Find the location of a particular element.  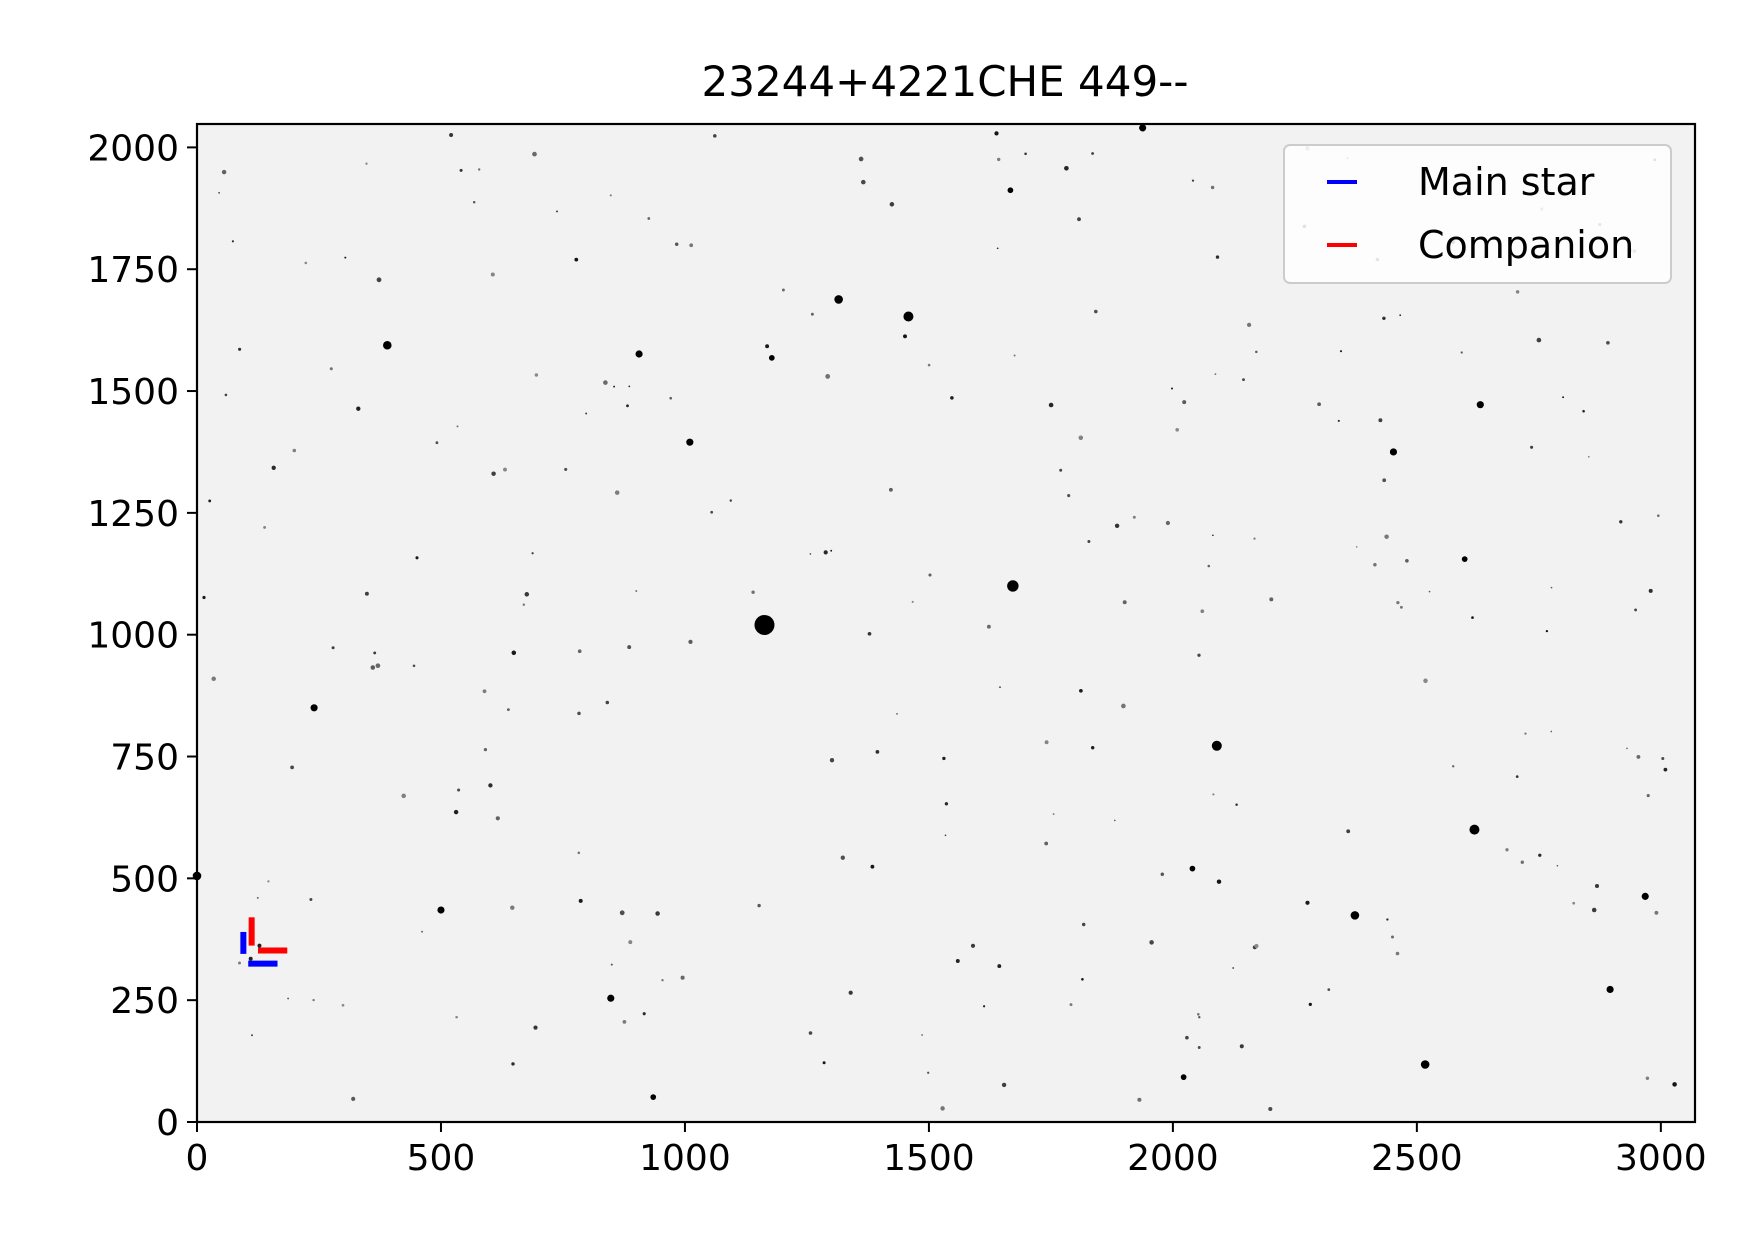

y-tick-label: 1750 is located at coordinates (133, 270).